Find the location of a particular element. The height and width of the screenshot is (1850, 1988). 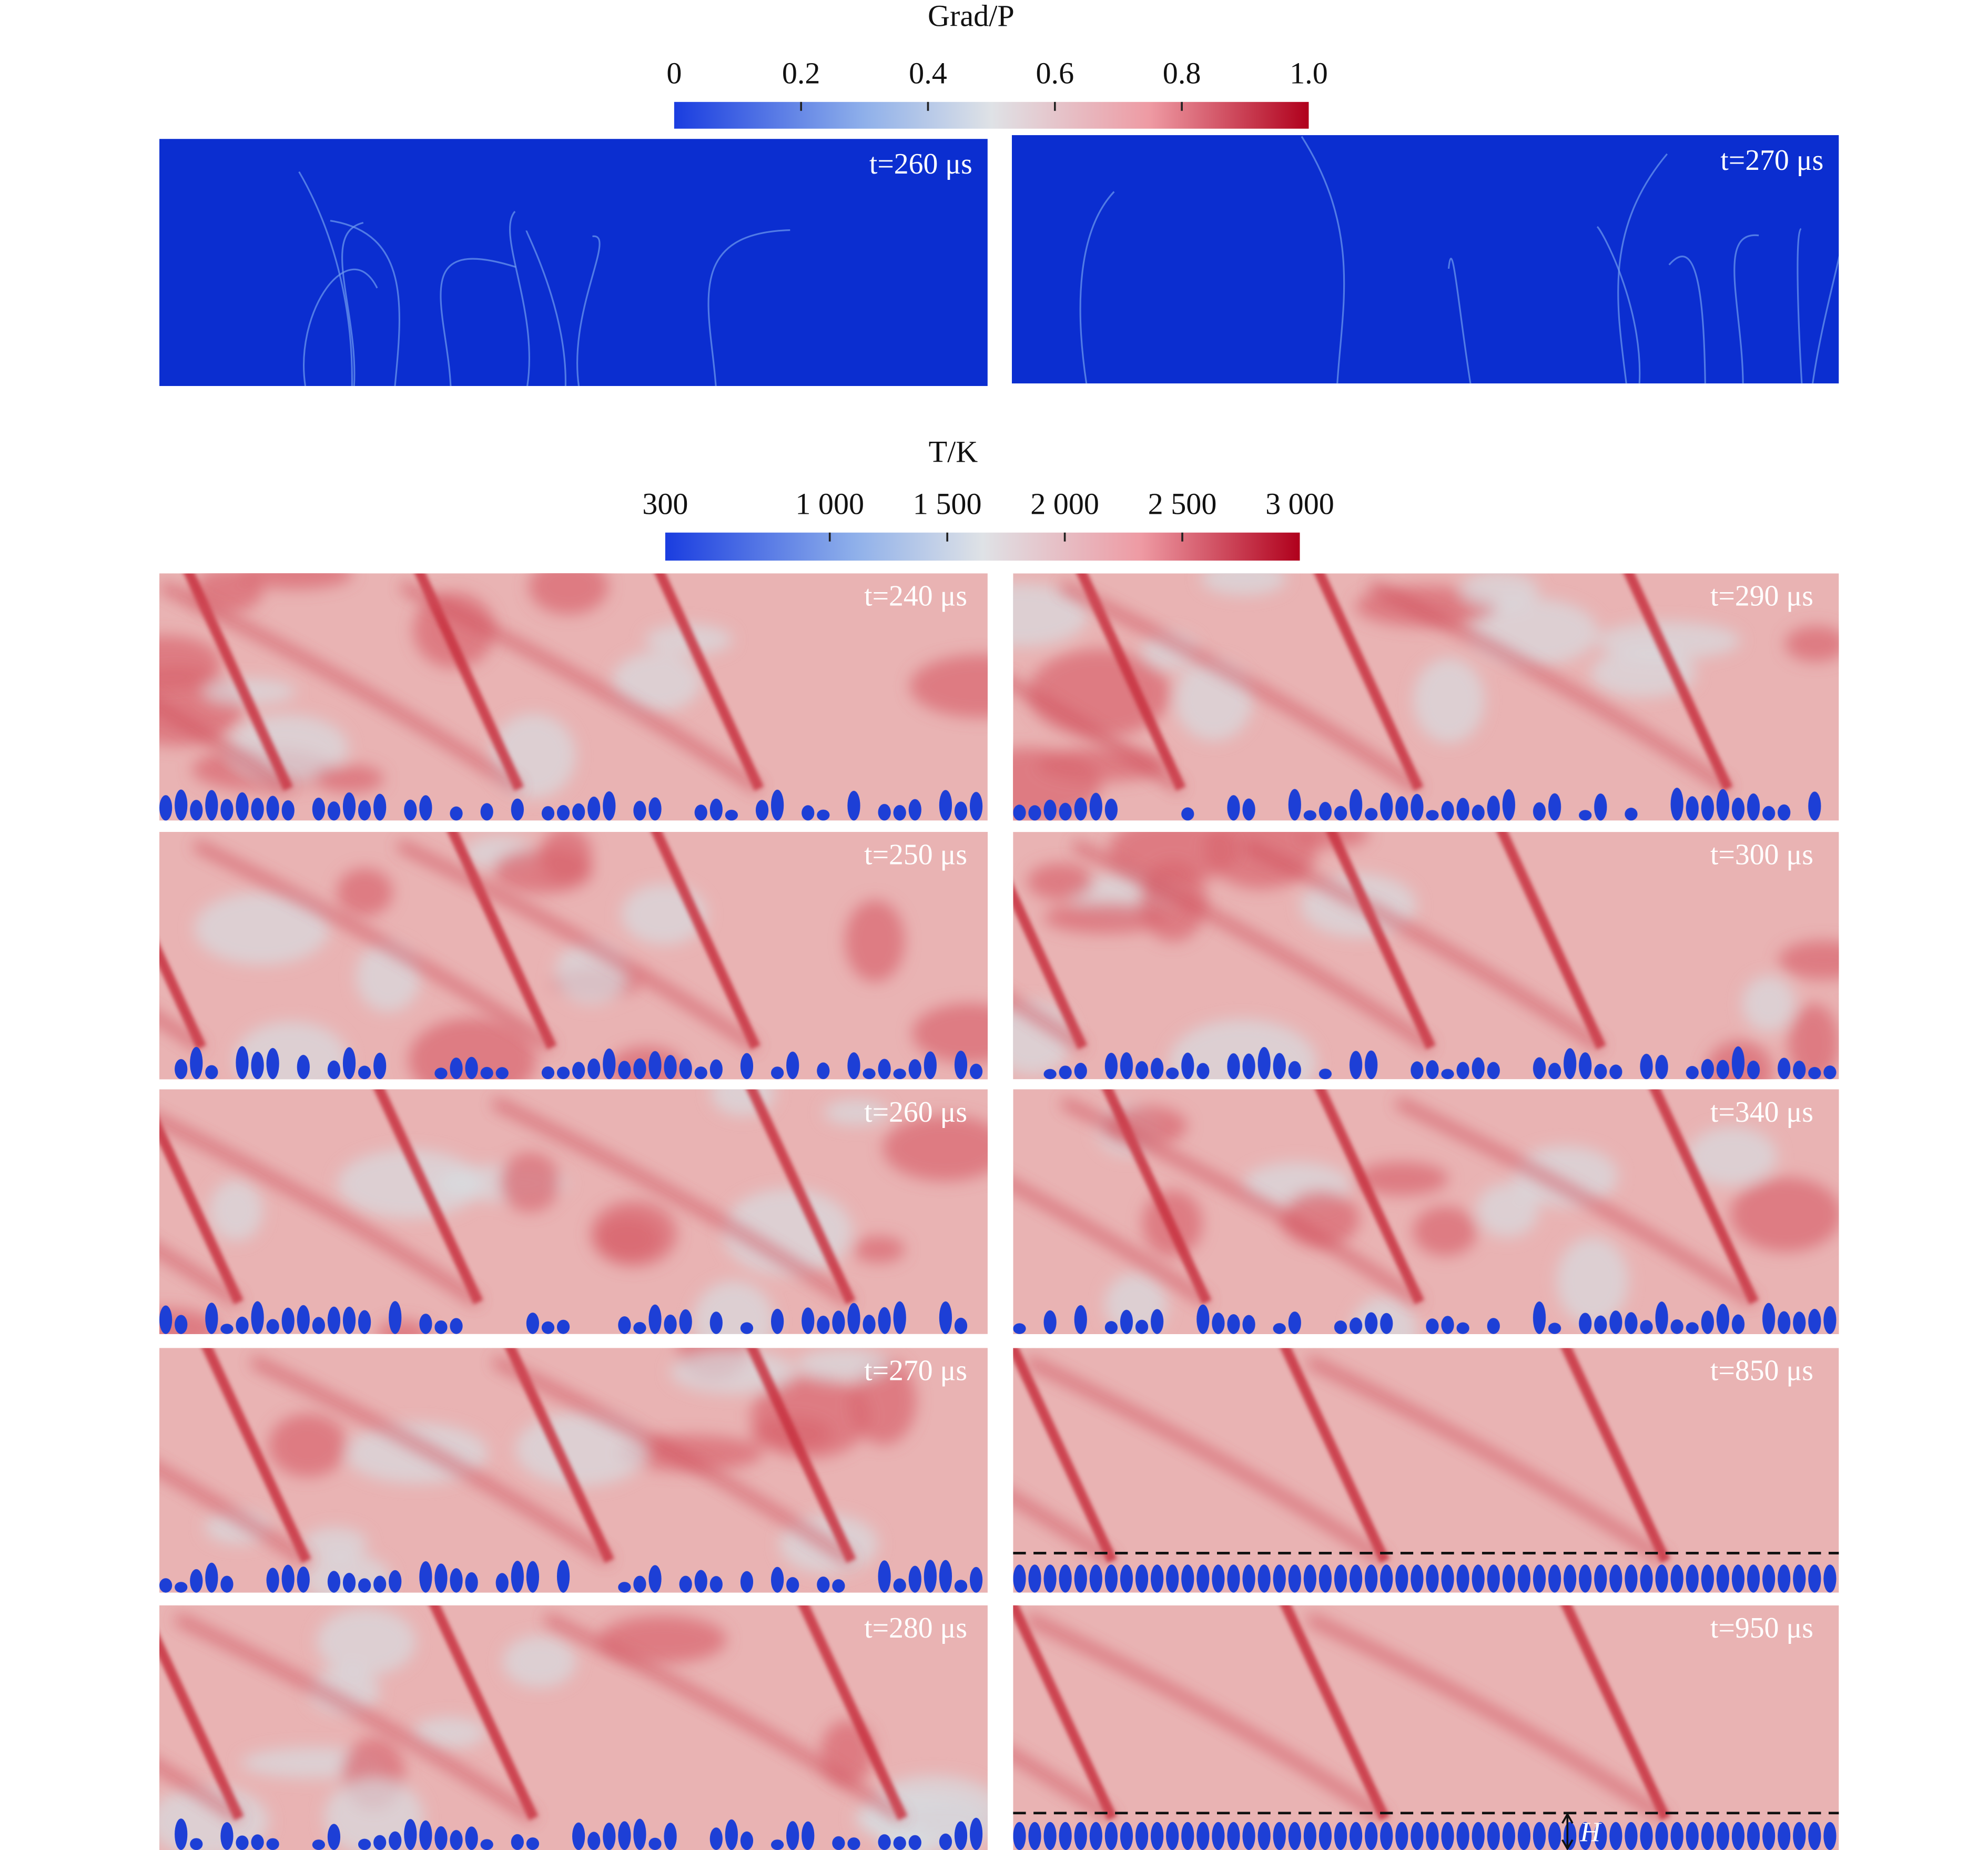

colorbar-tick-label: 0.2 is located at coordinates (801, 73).